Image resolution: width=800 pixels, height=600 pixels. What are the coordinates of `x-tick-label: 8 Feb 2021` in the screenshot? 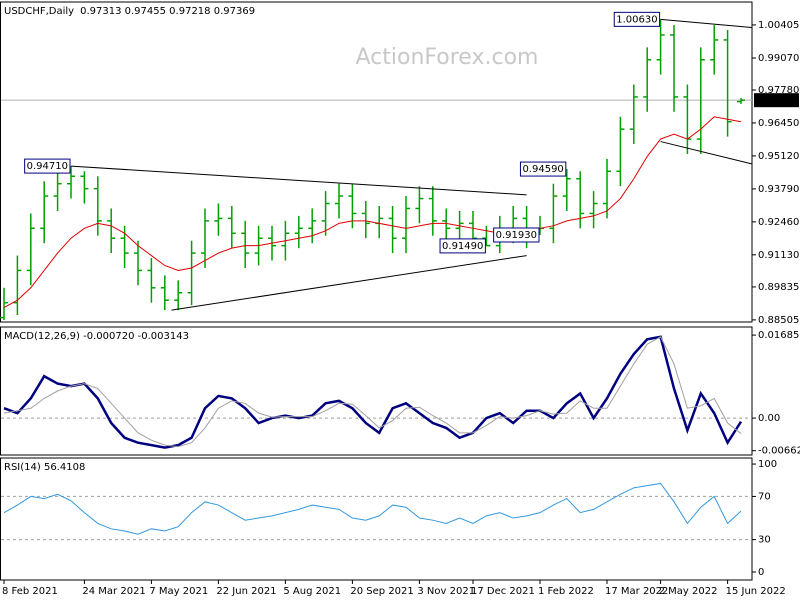 It's located at (30, 591).